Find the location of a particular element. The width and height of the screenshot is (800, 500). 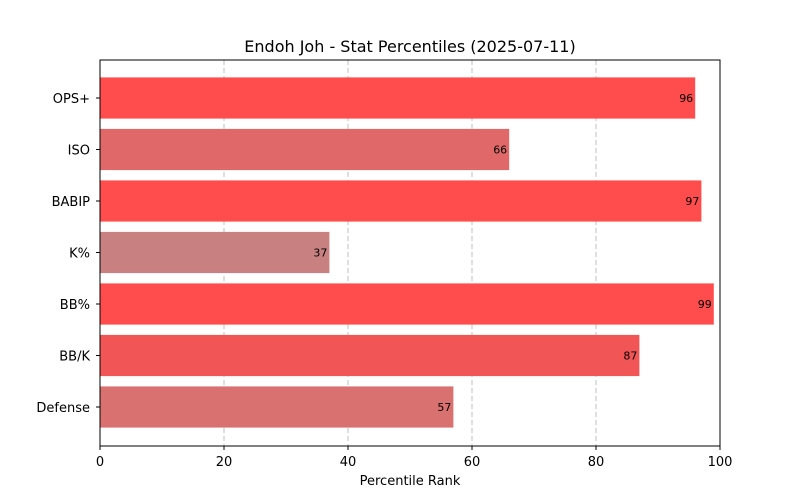

y-axis-ticks: OPS+ ISO BABIP K% BB% BB/K Defense is located at coordinates (68, 254).